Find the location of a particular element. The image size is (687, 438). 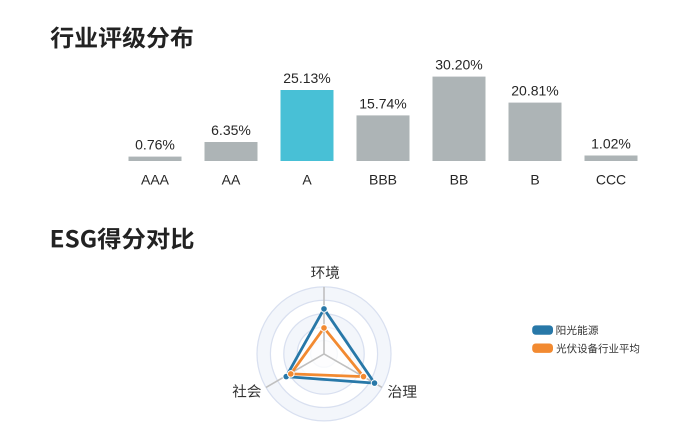

svg-text: 25.13% is located at coordinates (306, 78).